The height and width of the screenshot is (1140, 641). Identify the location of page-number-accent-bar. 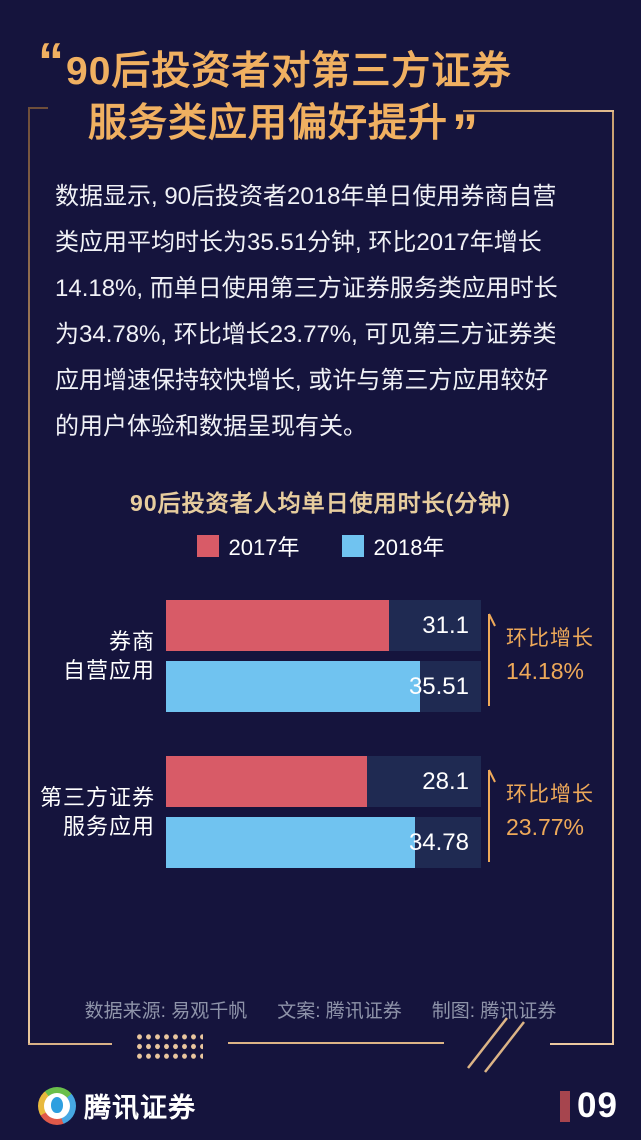
(565, 1106).